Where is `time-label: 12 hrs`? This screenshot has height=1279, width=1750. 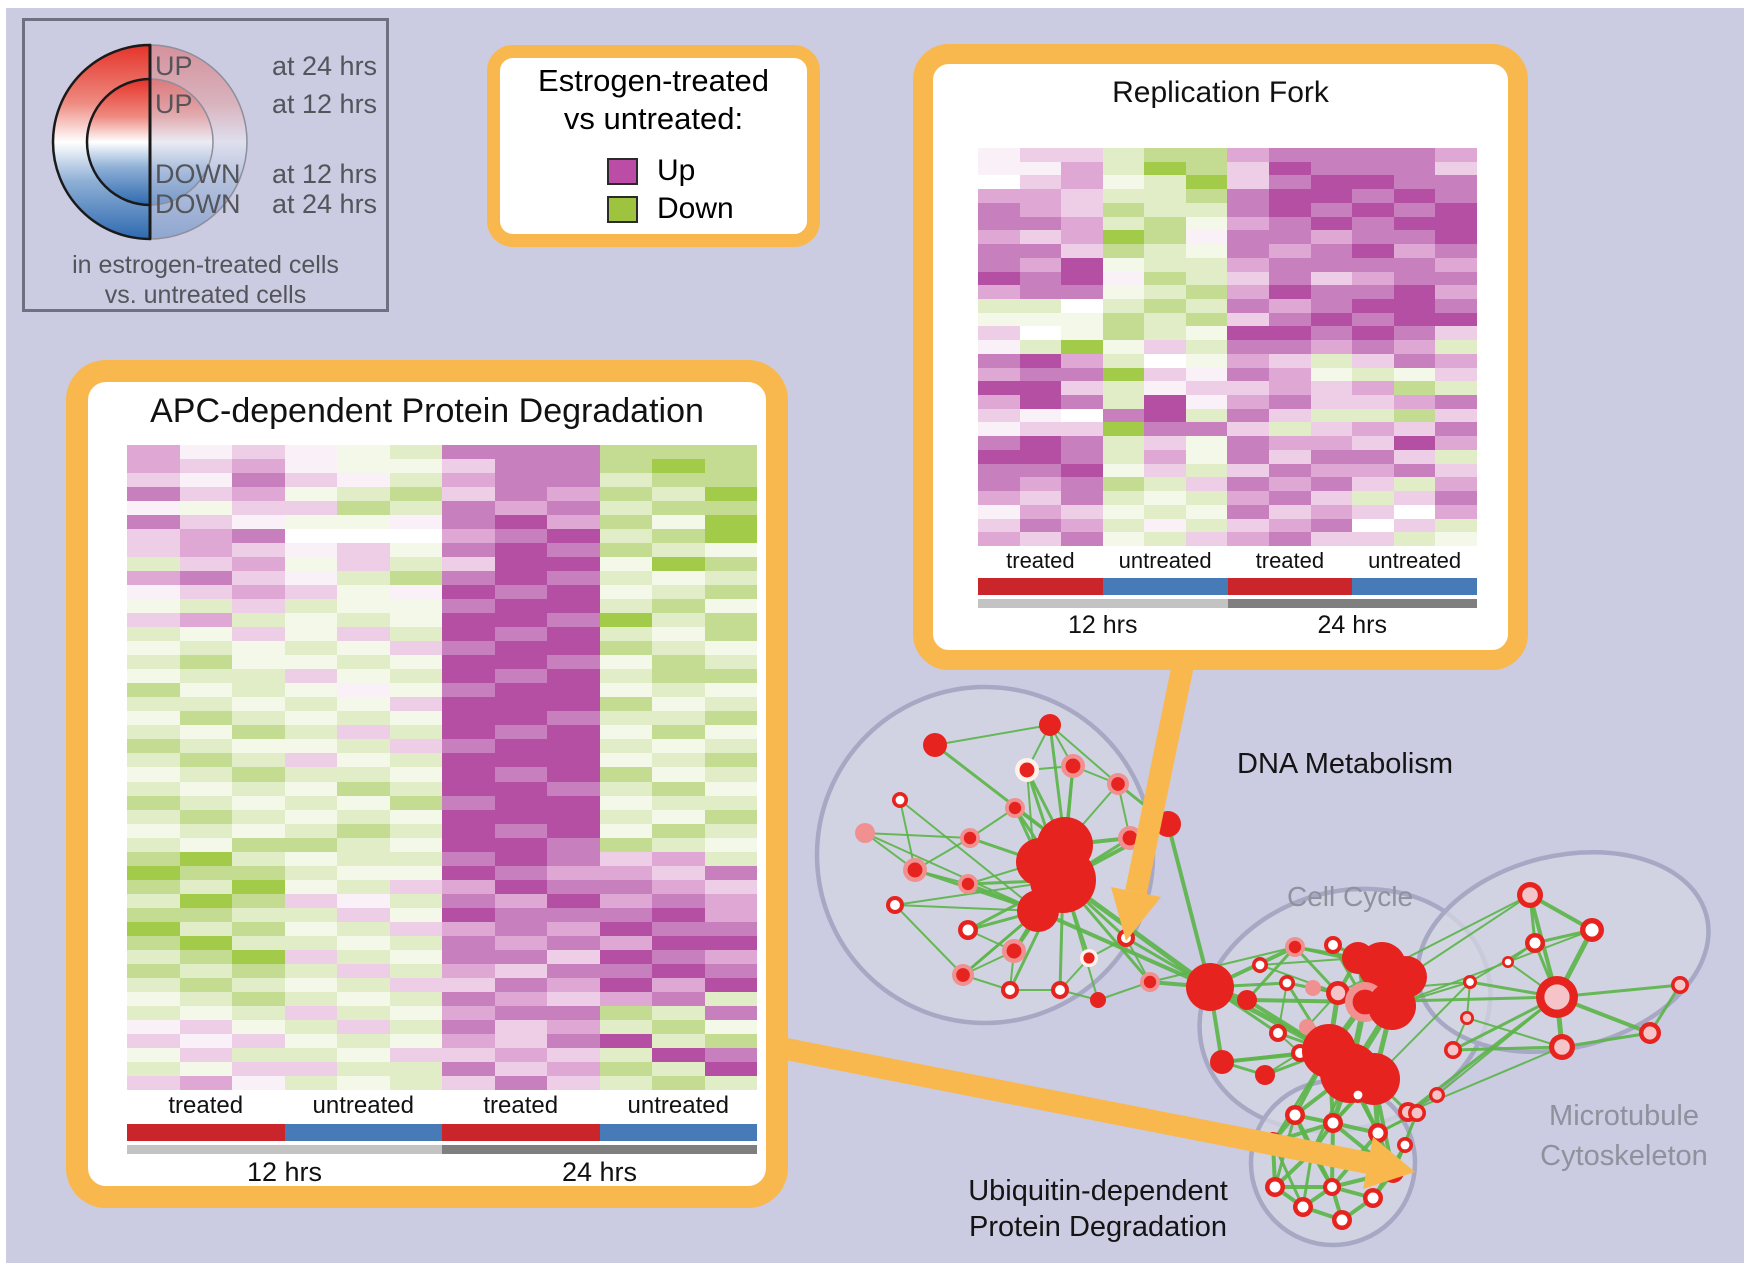 time-label: 12 hrs is located at coordinates (284, 1172).